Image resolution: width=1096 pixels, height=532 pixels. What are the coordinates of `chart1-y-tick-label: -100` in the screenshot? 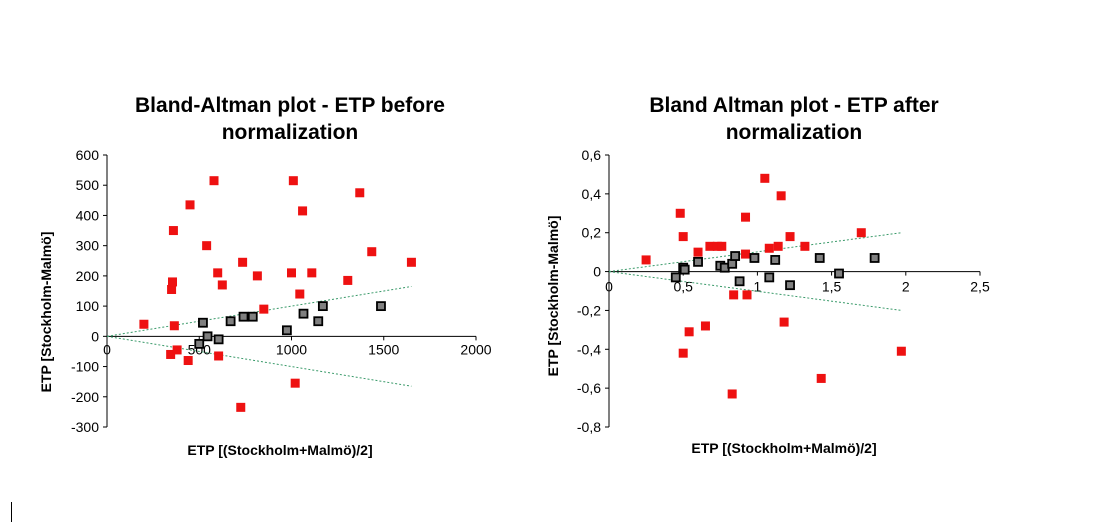 It's located at (85, 367).